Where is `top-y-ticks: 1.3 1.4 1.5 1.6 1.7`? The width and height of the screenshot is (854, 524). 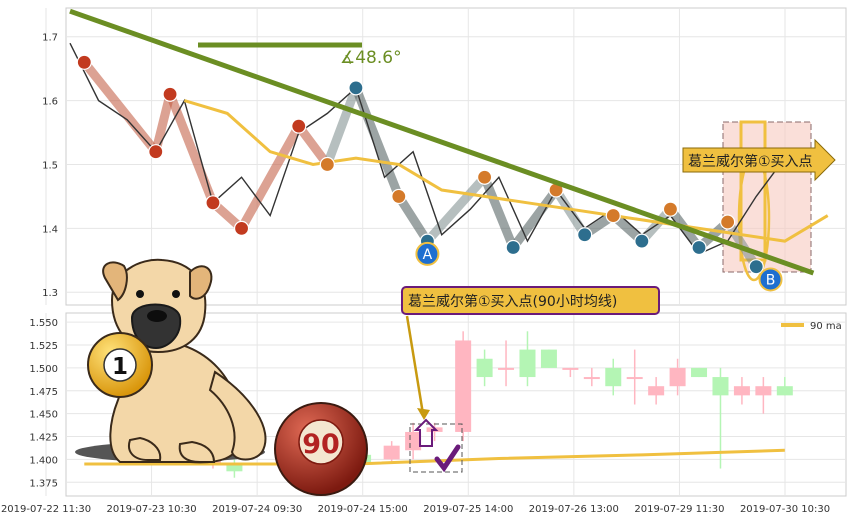
top-y-ticks: 1.3 1.4 1.5 1.6 1.7 is located at coordinates (50, 166).